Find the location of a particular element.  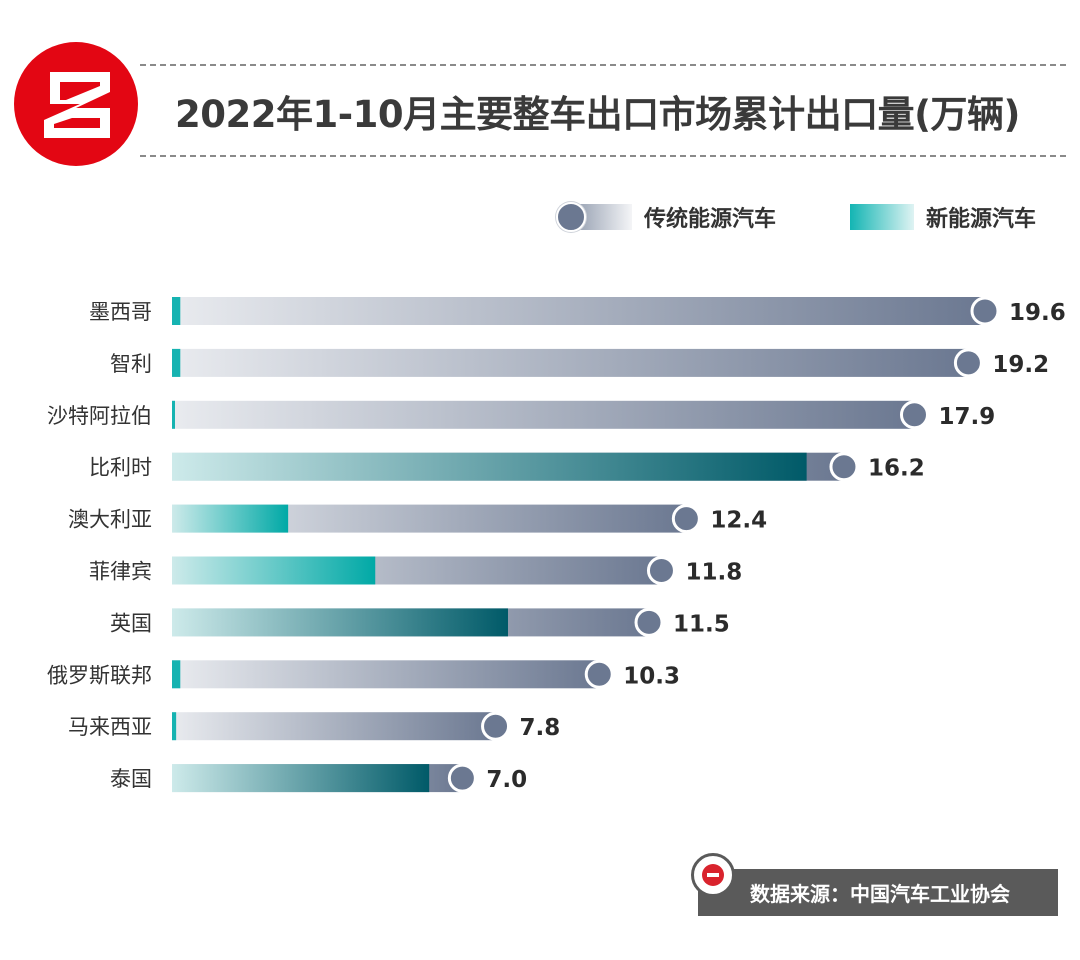

value-label: 19.6 is located at coordinates (1037, 313).